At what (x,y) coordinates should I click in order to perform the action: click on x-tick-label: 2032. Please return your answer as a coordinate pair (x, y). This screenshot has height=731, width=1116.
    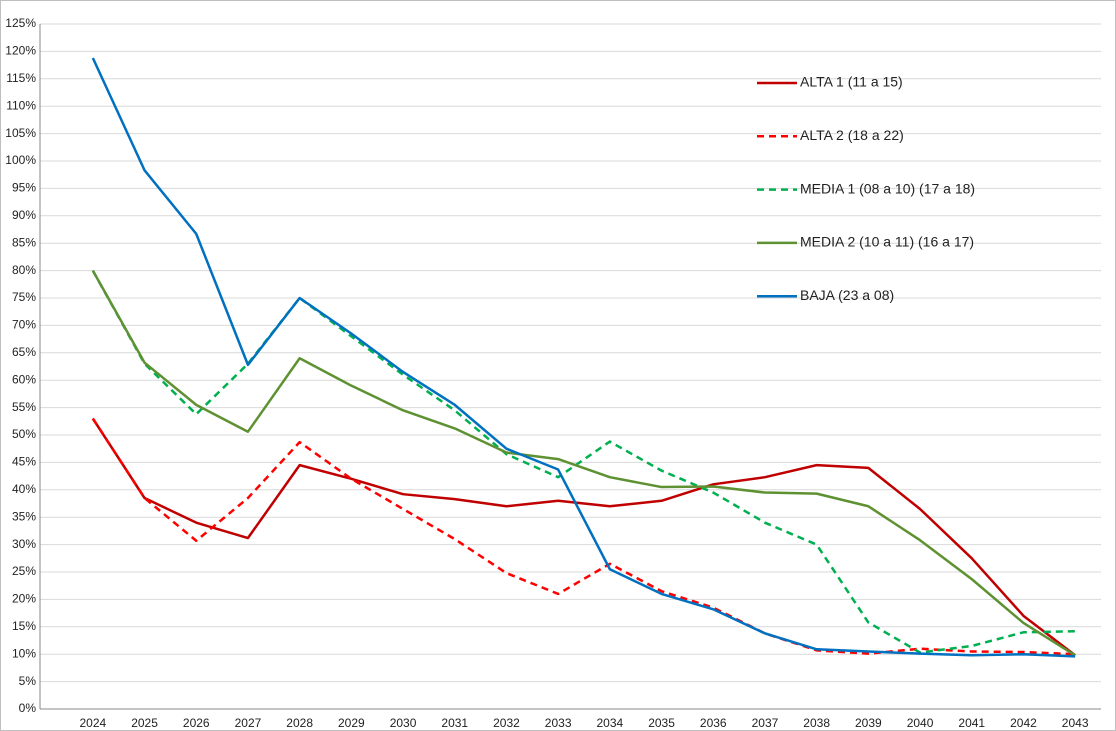
    Looking at the image, I should click on (506, 723).